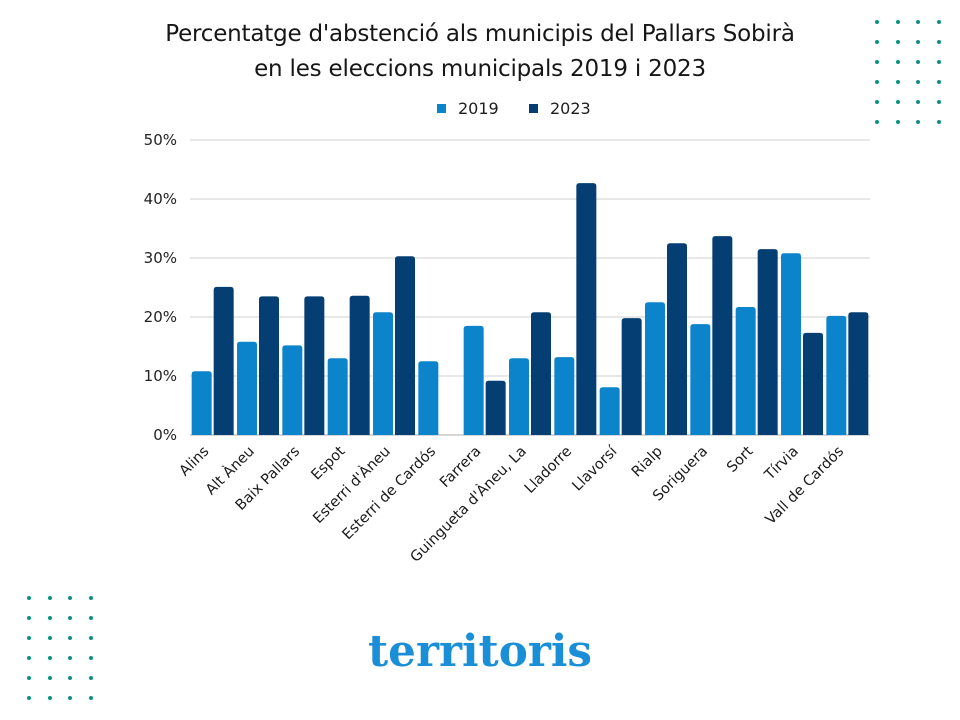 This screenshot has width=960, height=720. I want to click on bar-2023: Farrera 2023: 9.2%, so click(495, 407).